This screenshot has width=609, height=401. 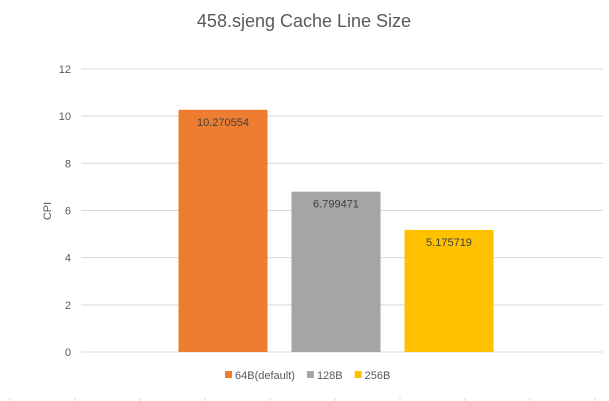 I want to click on y-axis-ticks: 0 2 4 6 8 10 12, so click(x=65, y=211).